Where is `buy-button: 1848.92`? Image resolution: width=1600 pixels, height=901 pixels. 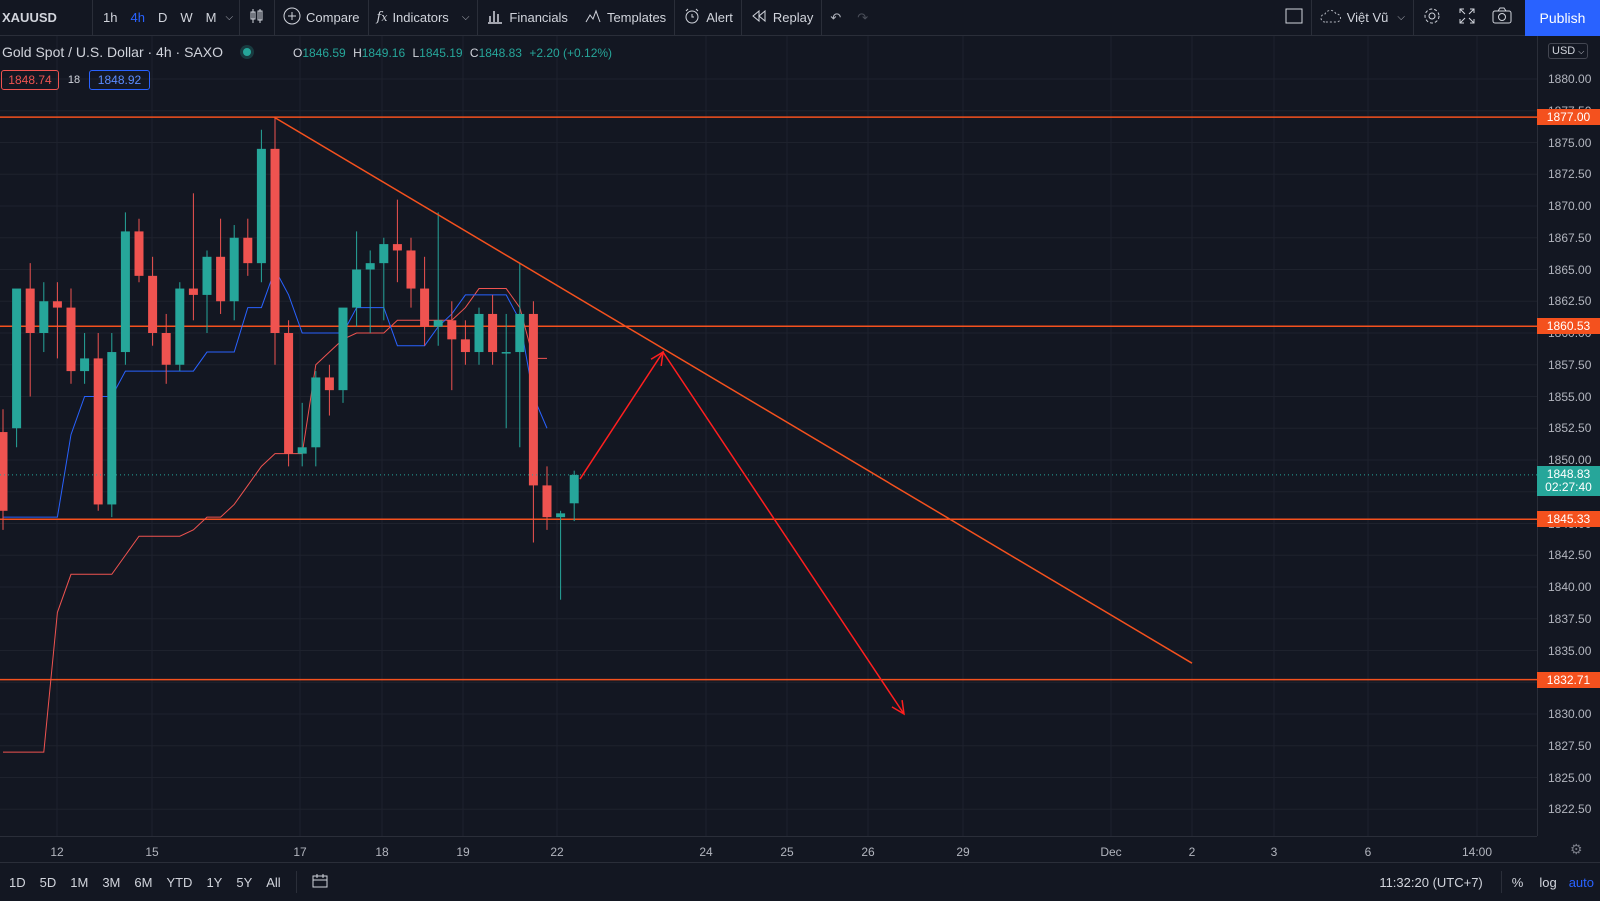
buy-button: 1848.92 is located at coordinates (119, 80).